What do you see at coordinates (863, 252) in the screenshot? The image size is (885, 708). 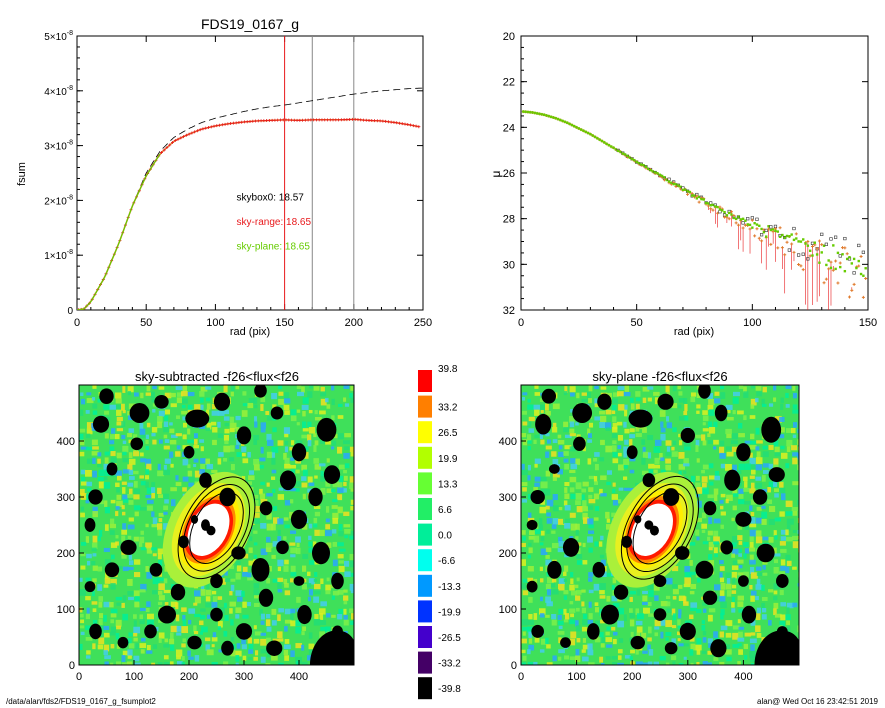 I see `mu-point-black` at bounding box center [863, 252].